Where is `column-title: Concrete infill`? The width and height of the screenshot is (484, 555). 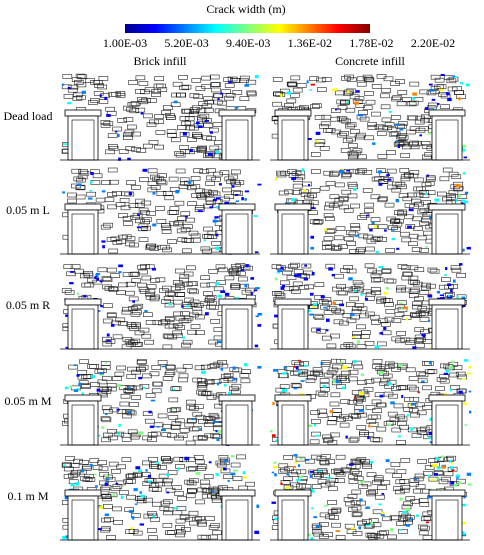
column-title: Concrete infill is located at coordinates (370, 61).